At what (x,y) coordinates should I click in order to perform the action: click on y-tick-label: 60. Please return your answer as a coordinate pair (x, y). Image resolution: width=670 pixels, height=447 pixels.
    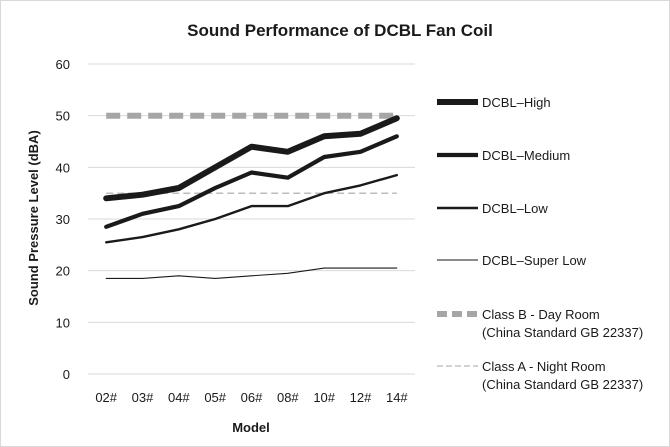
    Looking at the image, I should click on (63, 64).